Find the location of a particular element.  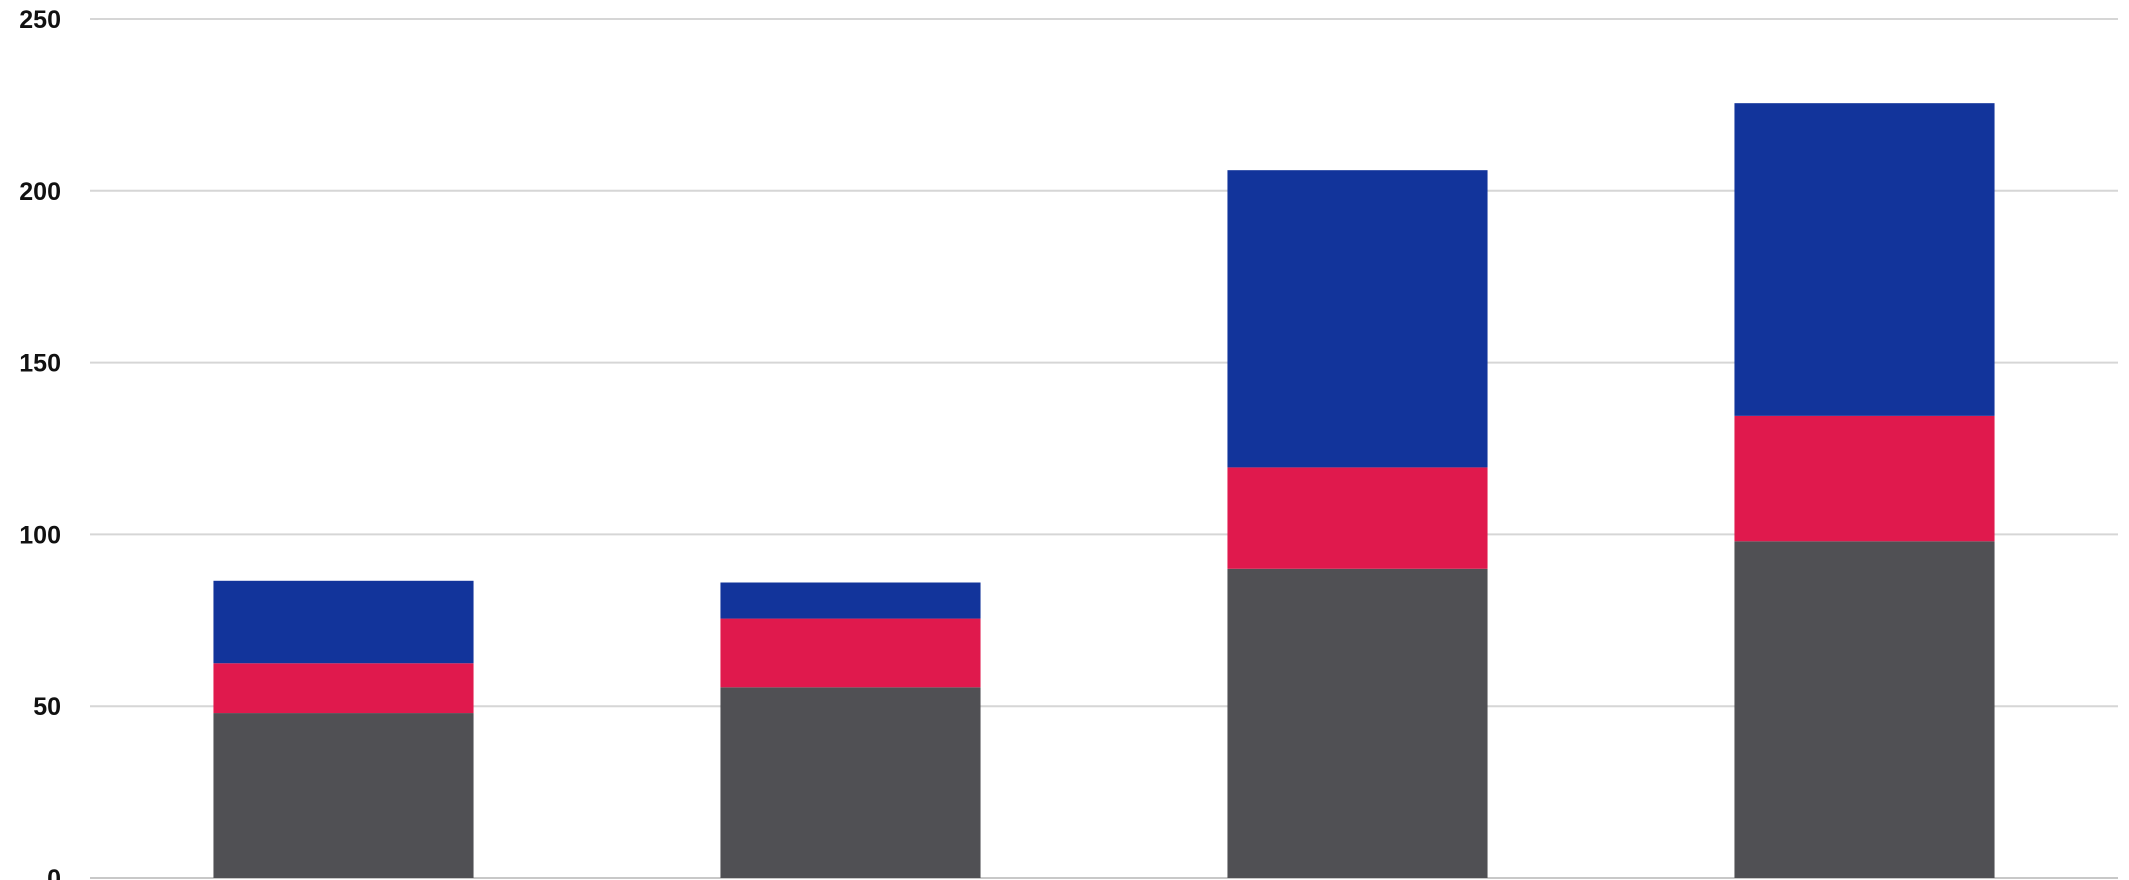

y-tick-label: 0 is located at coordinates (54, 872).